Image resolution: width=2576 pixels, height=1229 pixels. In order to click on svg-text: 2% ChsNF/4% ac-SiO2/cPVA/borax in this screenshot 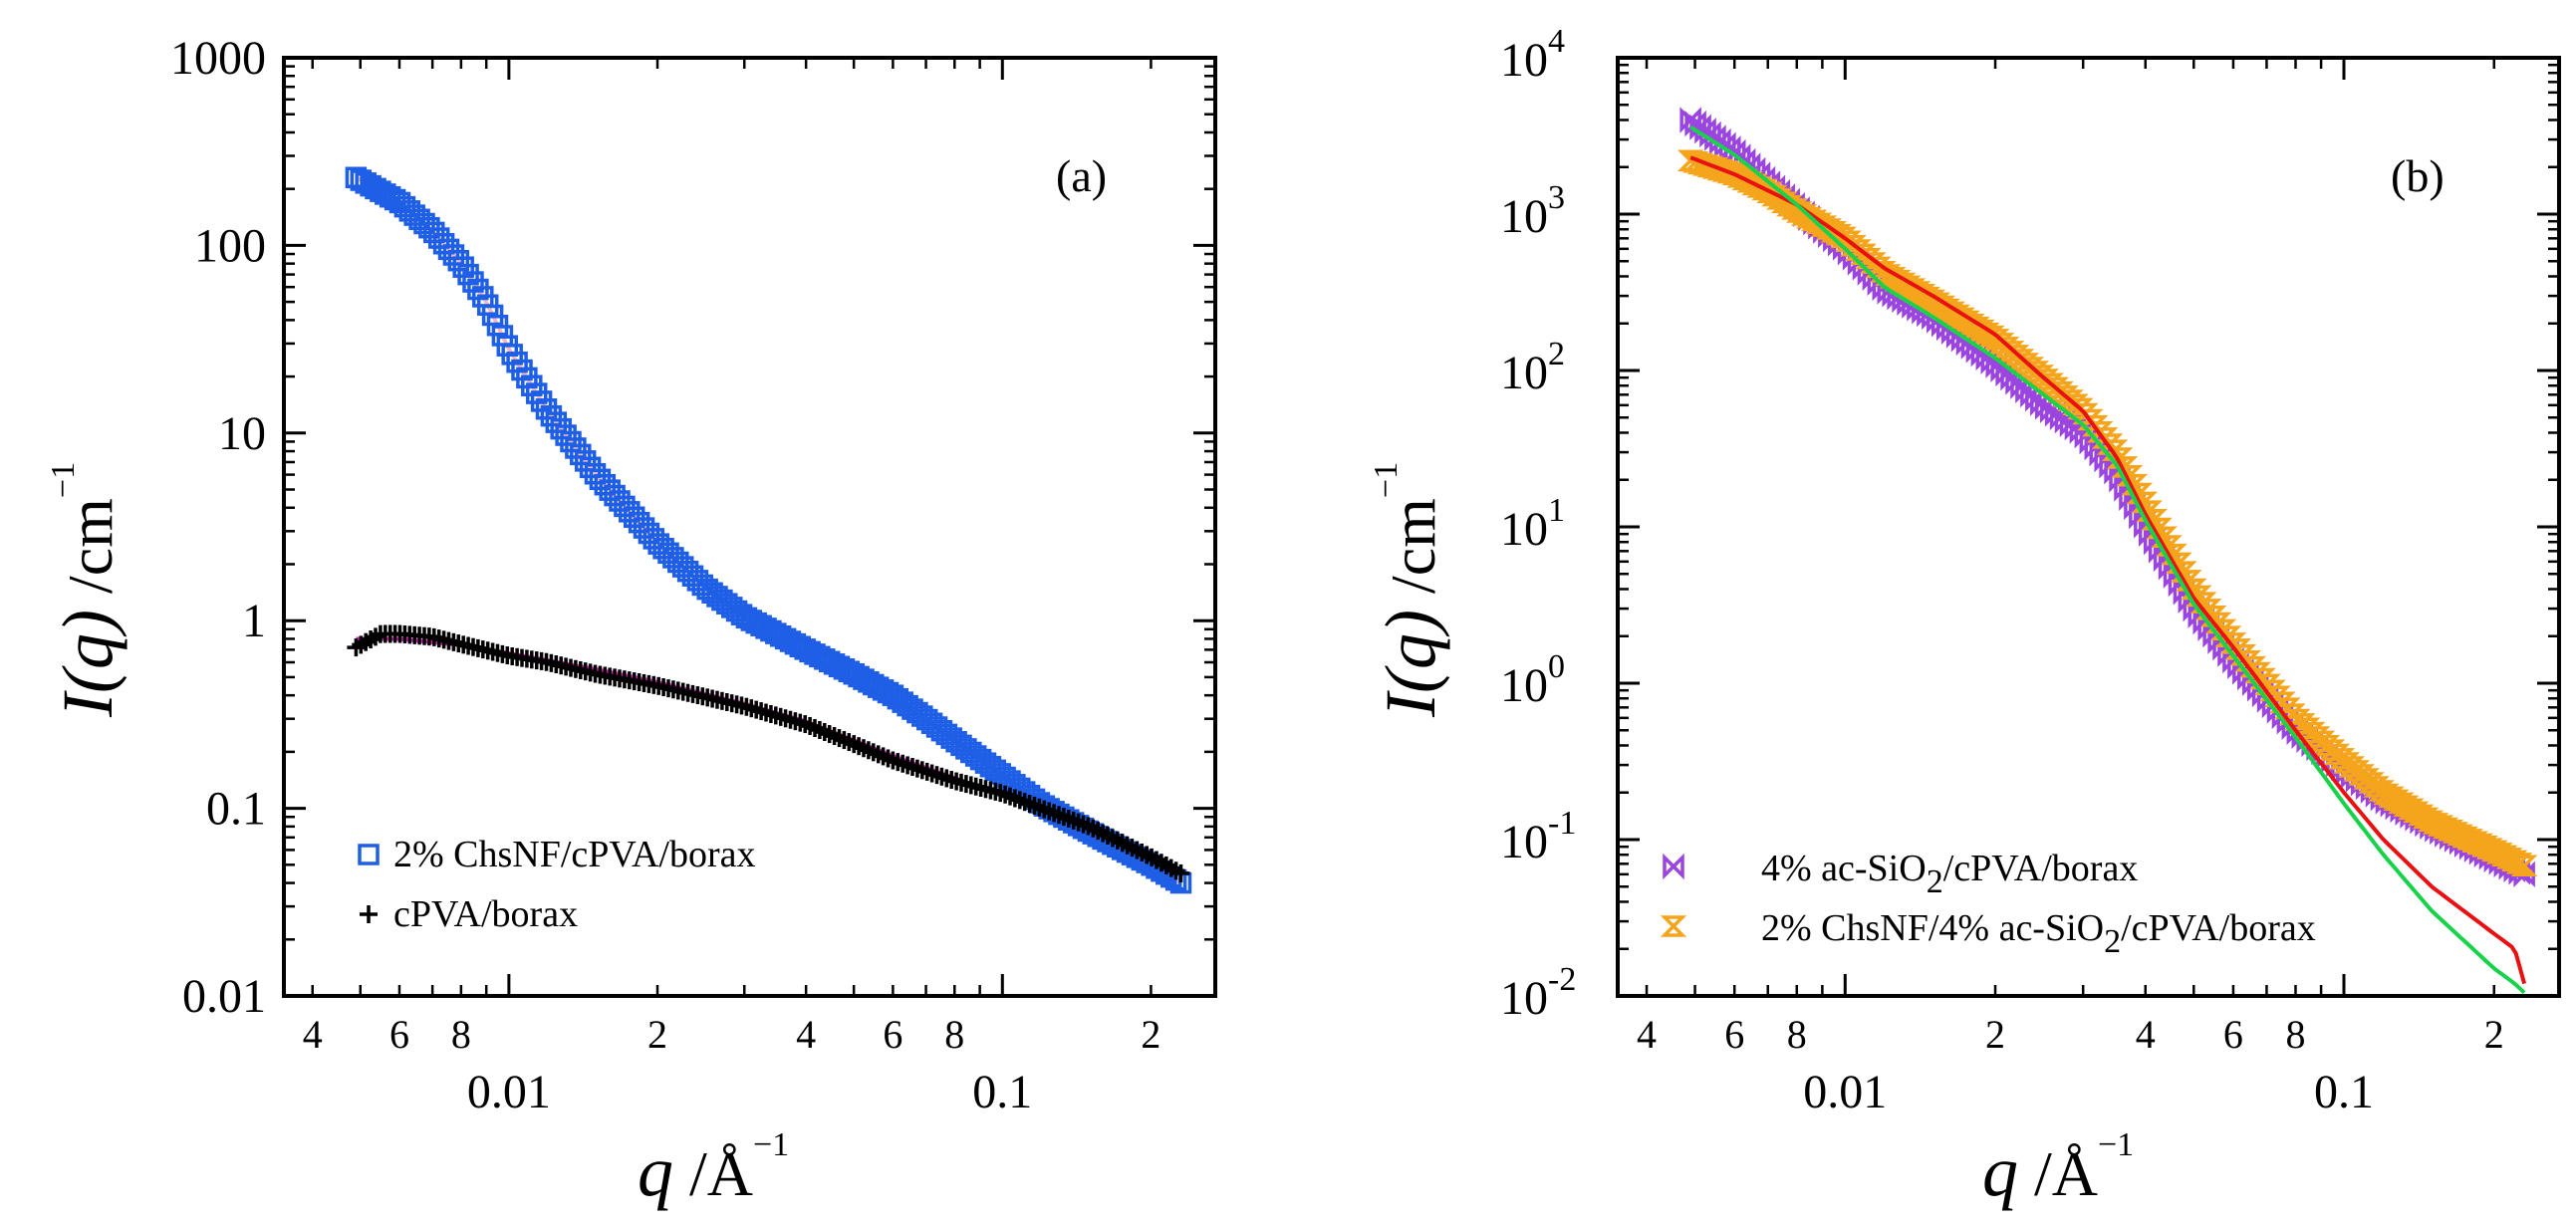, I will do `click(2038, 933)`.